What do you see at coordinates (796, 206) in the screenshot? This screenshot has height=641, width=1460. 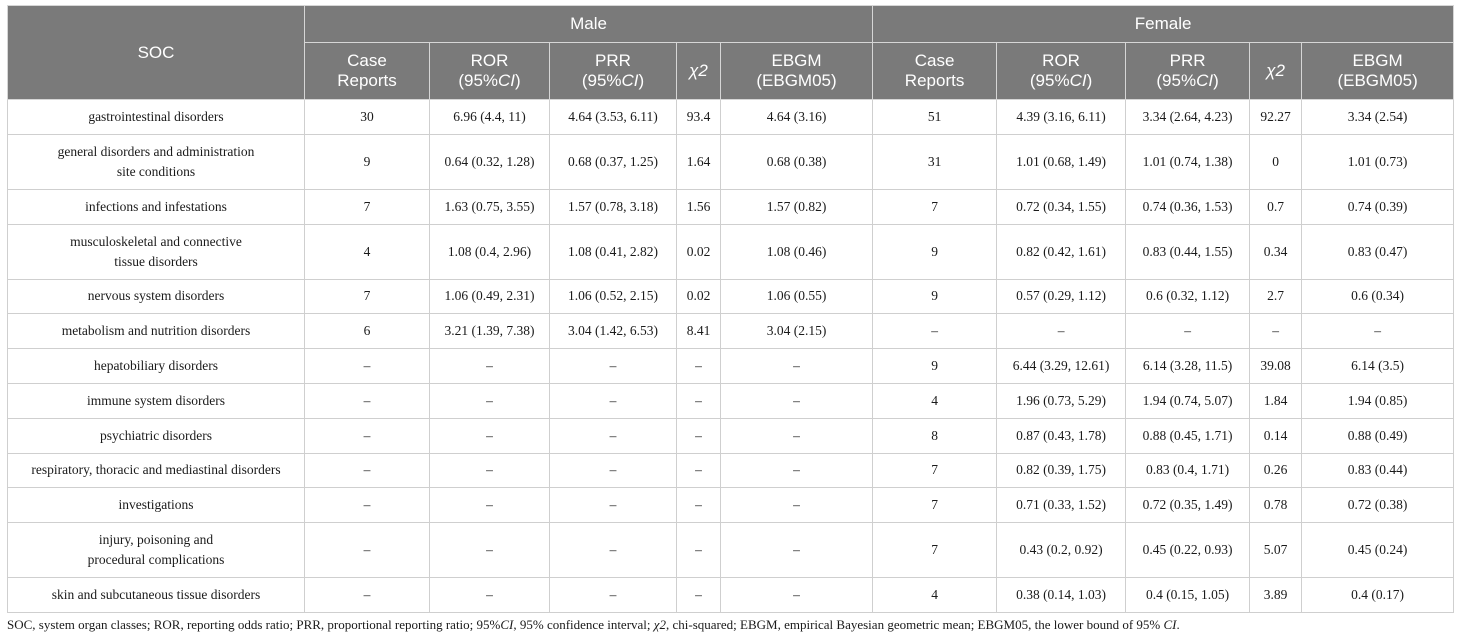 I see `cell-male-ebgm: 1.57 (0.82)` at bounding box center [796, 206].